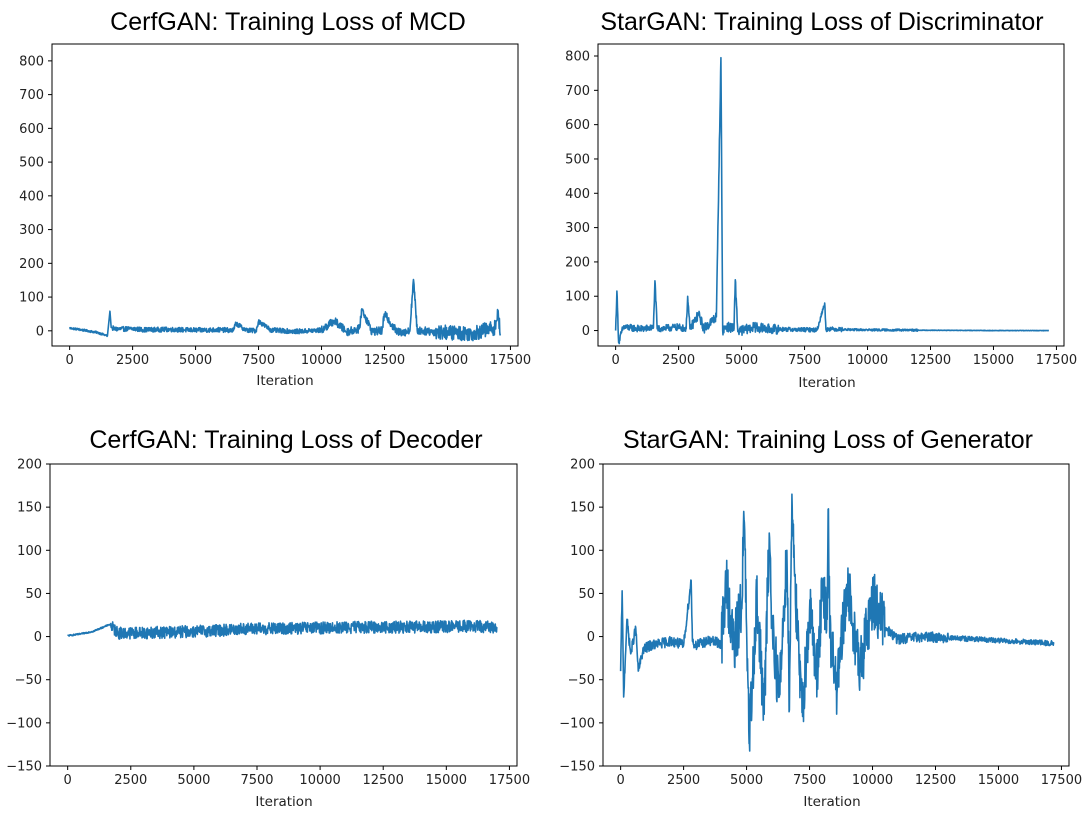  I want to click on chart-title: CerfGAN: Training Loss of MCD, so click(288, 22).